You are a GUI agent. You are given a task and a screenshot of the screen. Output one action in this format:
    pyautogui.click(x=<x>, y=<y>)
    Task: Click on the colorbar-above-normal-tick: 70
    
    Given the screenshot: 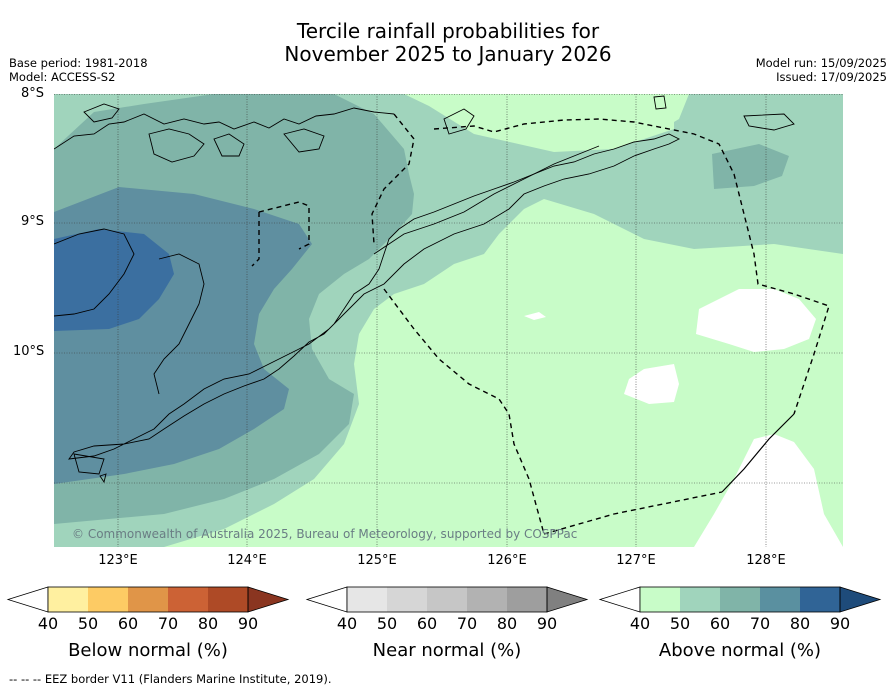 What is the action you would take?
    pyautogui.click(x=760, y=623)
    